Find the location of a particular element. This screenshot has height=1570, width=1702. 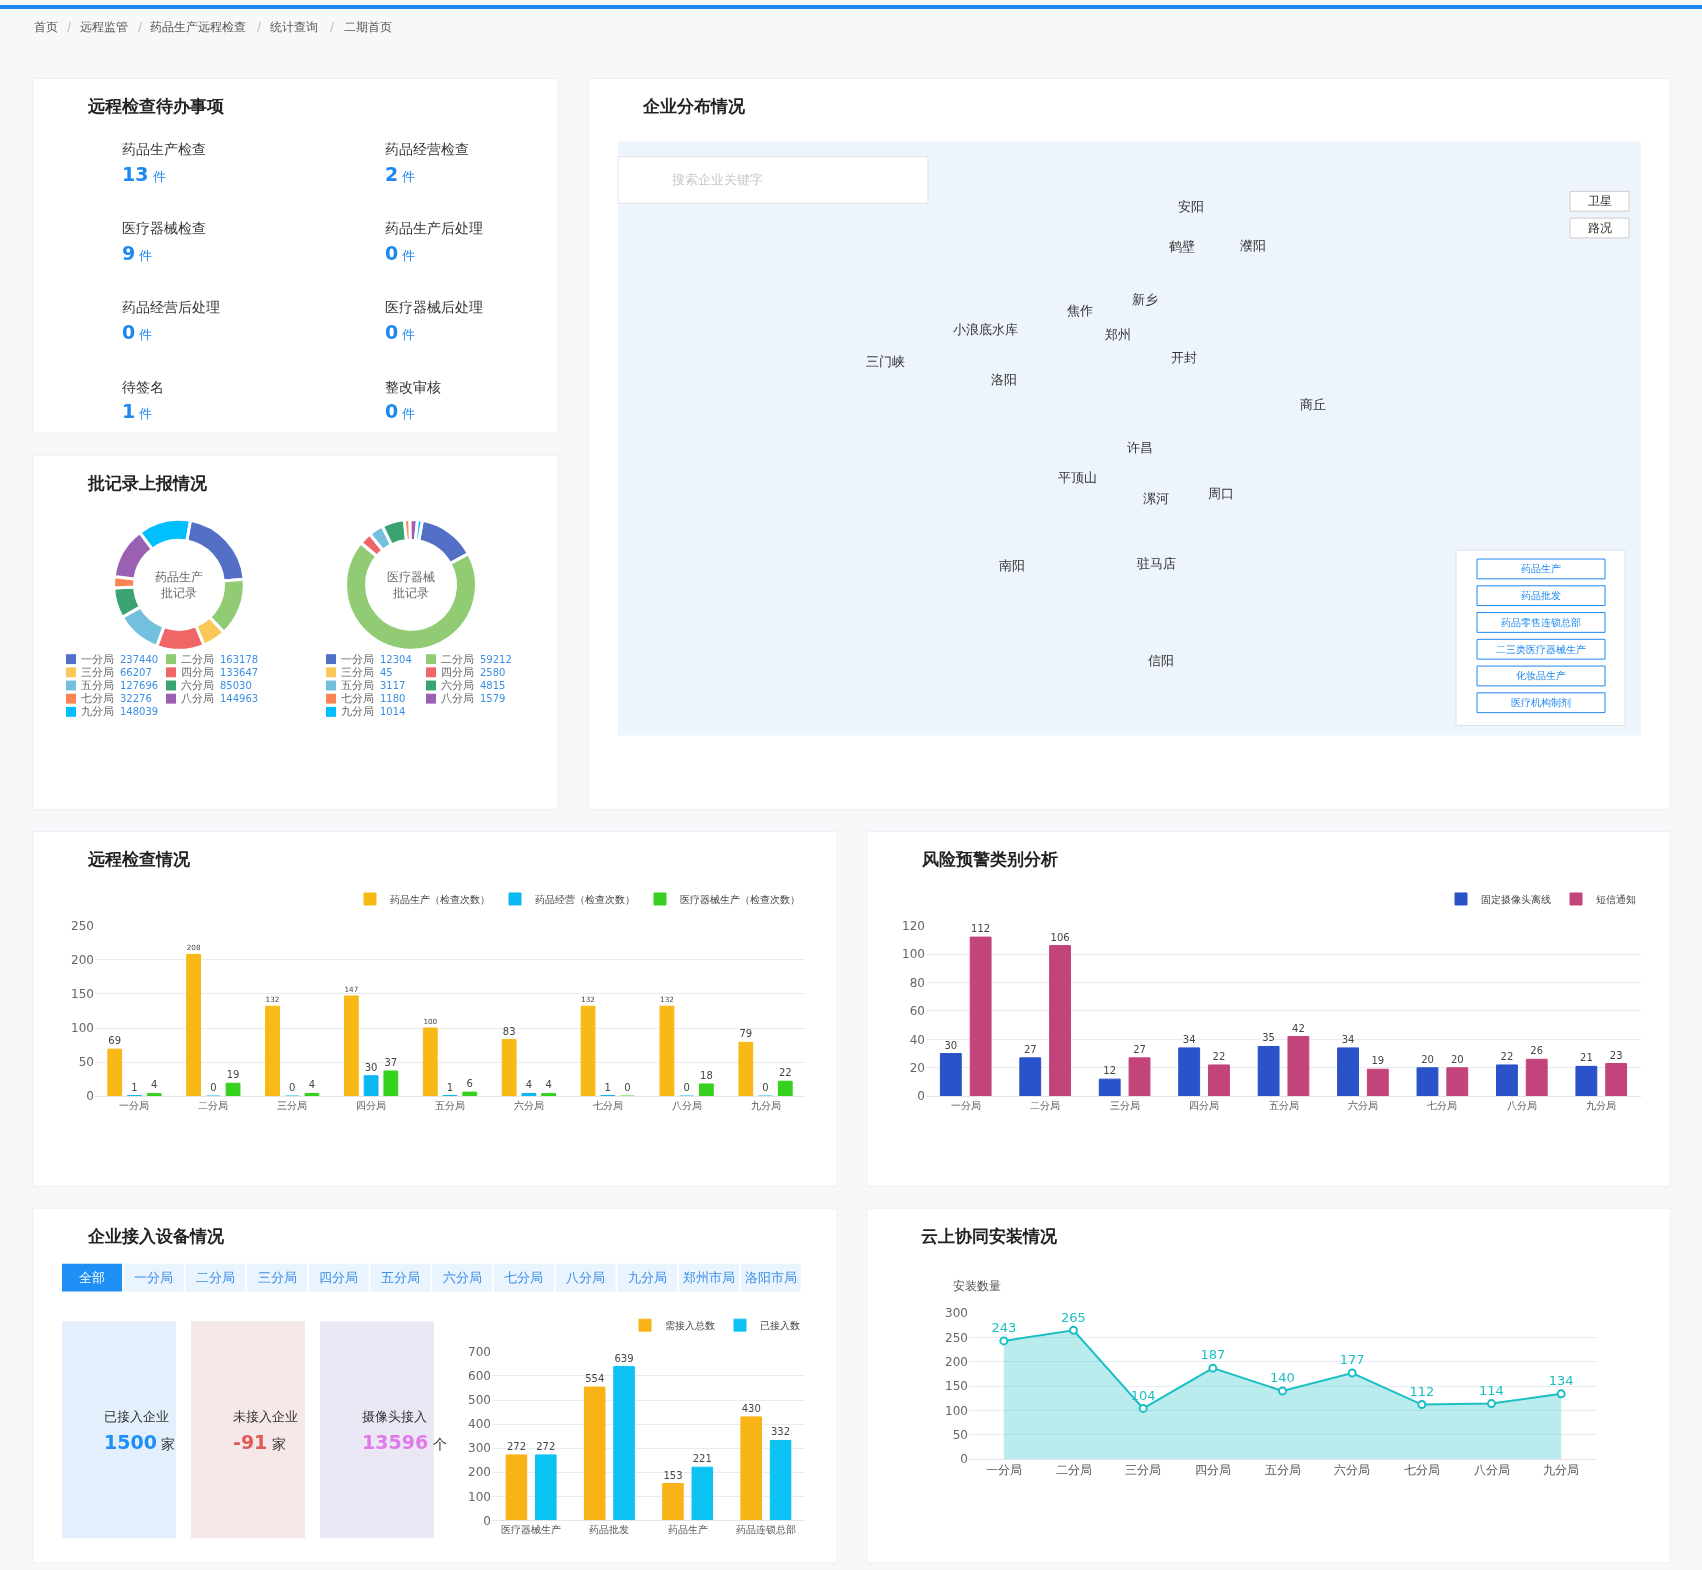

data-label: 272 is located at coordinates (546, 1446).